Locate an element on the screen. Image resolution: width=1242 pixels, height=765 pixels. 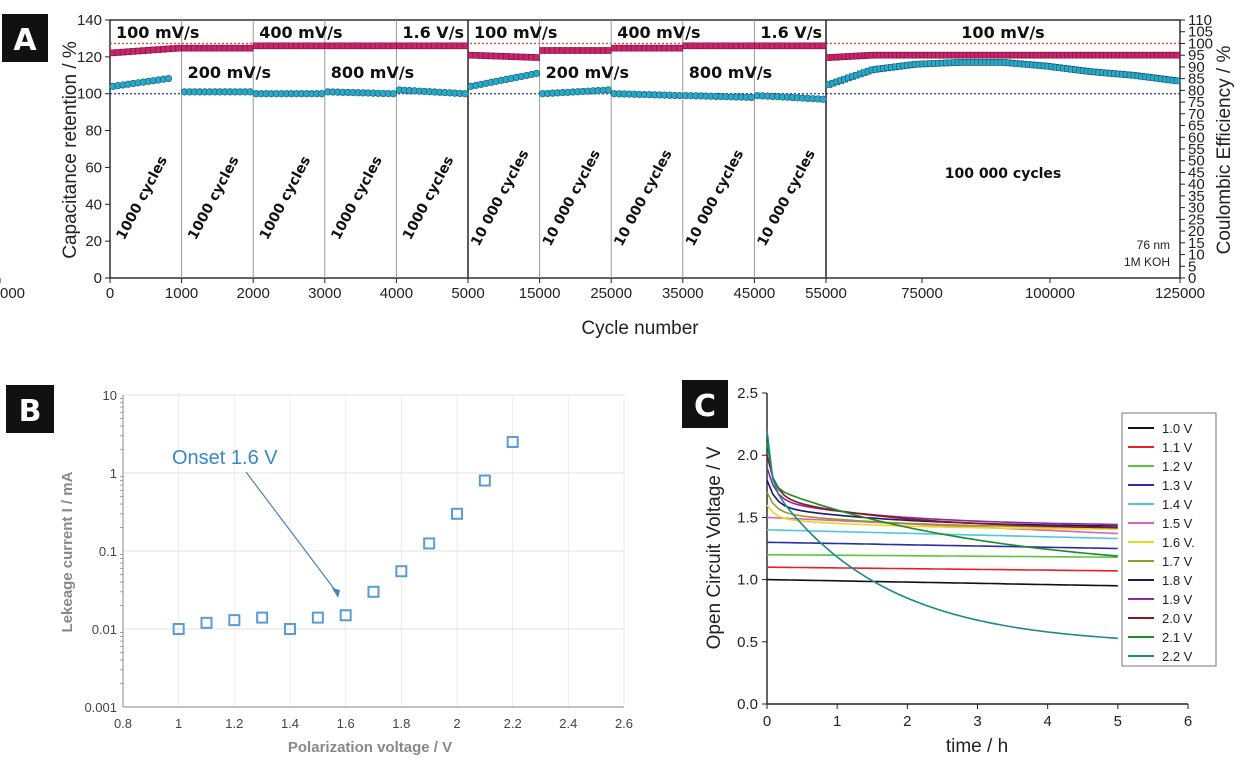
right-axis-tick-label: 70 is located at coordinates (1196, 114).